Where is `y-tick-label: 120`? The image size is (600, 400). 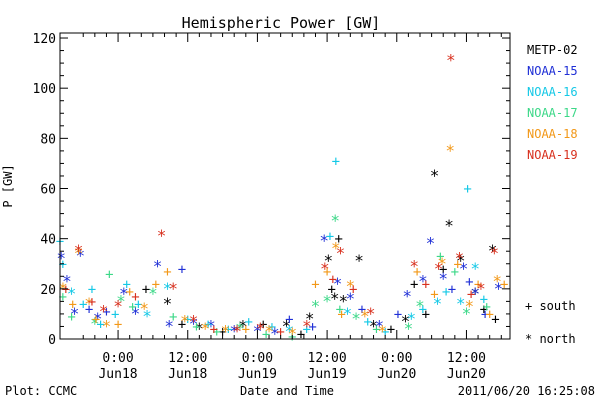 y-tick-label: 120 is located at coordinates (44, 39).